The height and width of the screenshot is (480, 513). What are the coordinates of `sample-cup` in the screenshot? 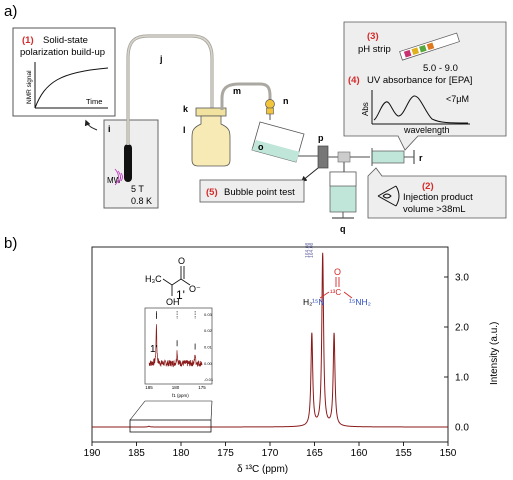 It's located at (128, 163).